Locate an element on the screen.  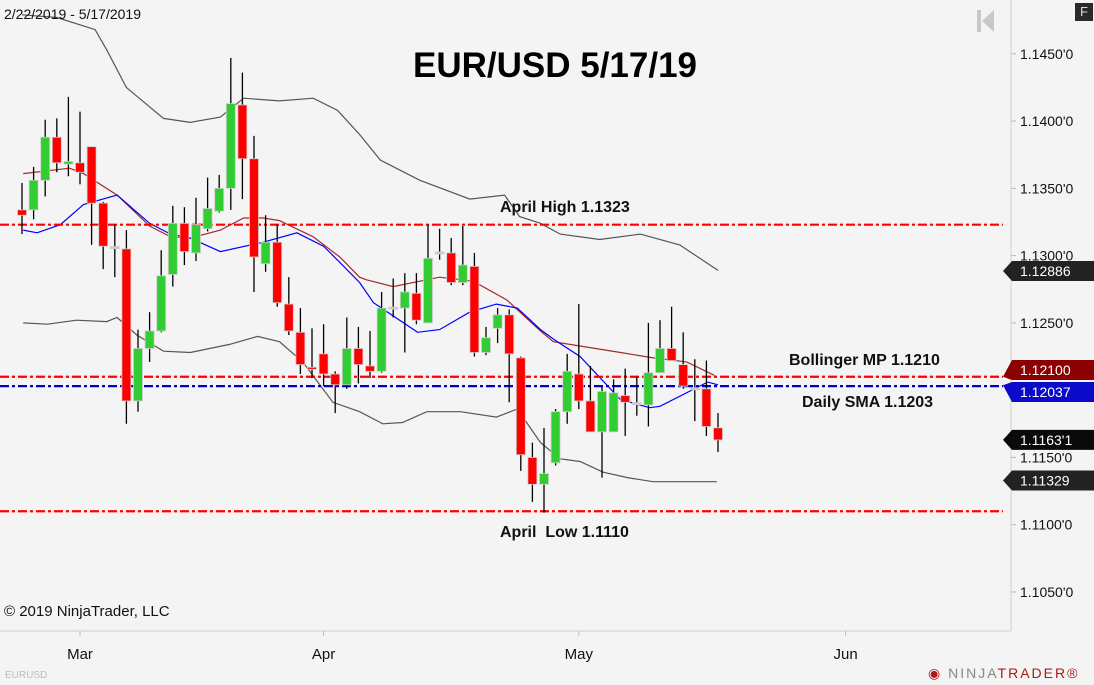
price-marker: 1.12037 is located at coordinates (1048, 391).